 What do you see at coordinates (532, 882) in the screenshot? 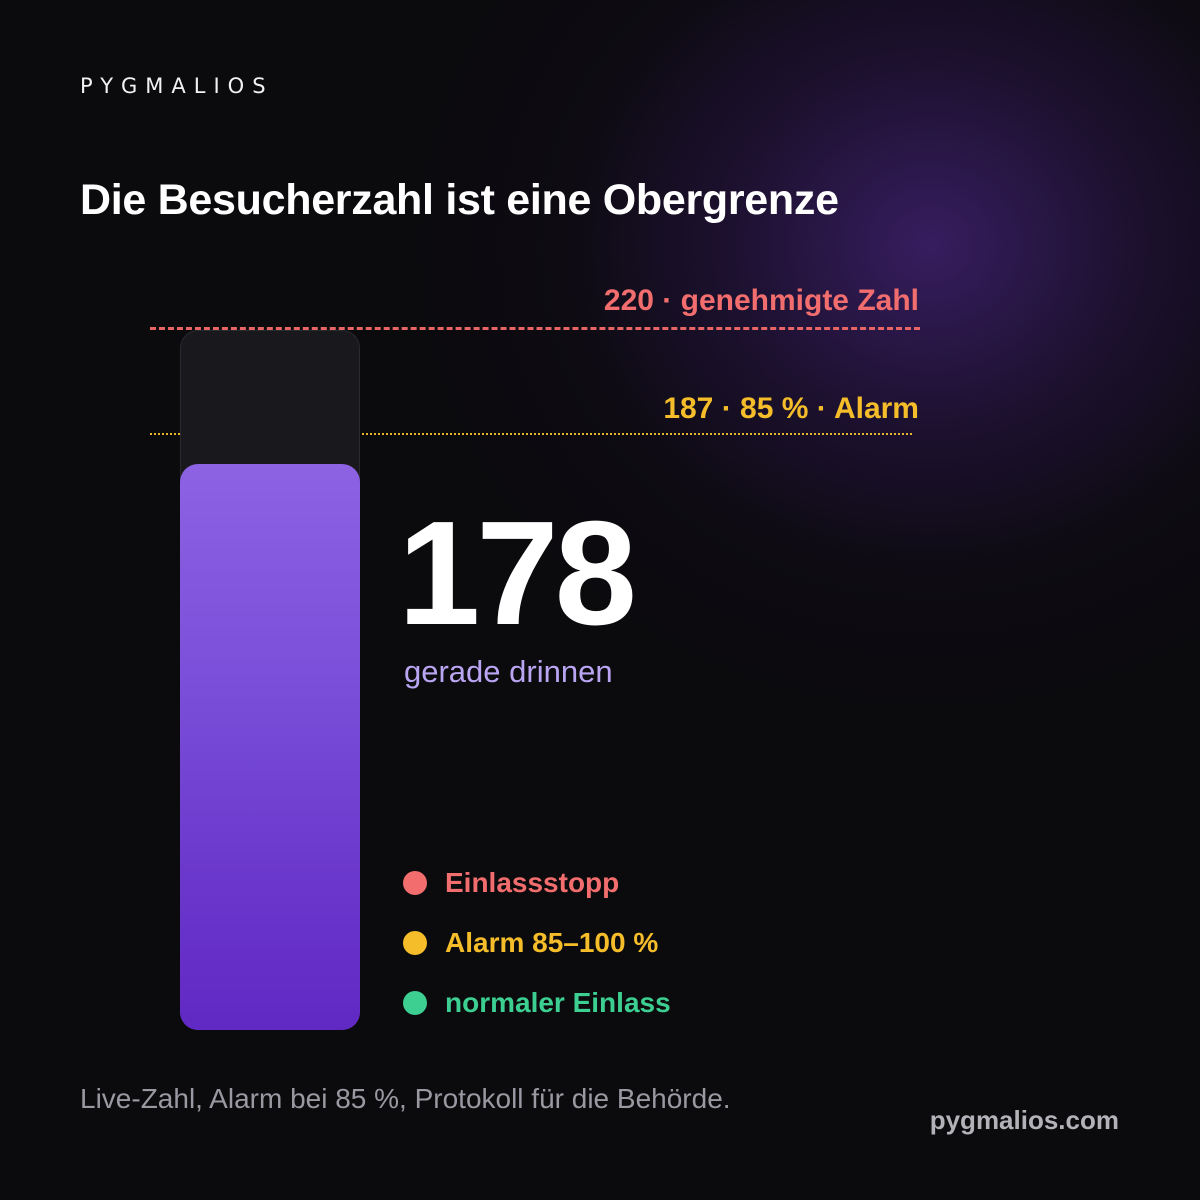
I see `legend-label-stop: Einlassstopp` at bounding box center [532, 882].